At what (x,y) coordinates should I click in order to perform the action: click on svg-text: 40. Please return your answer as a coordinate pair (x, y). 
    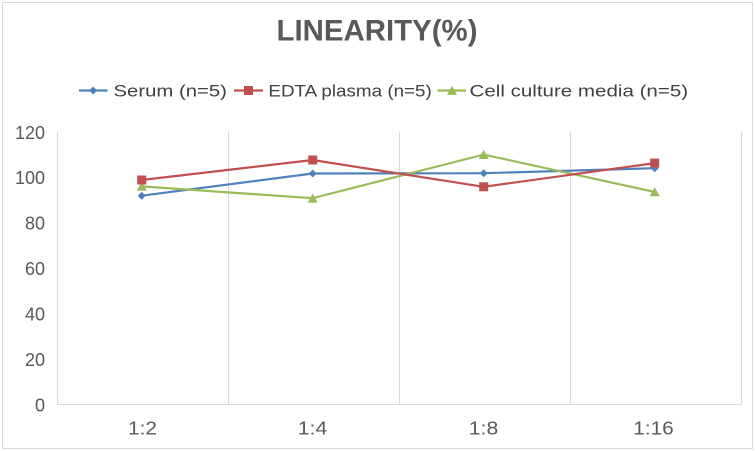
    Looking at the image, I should click on (35, 315).